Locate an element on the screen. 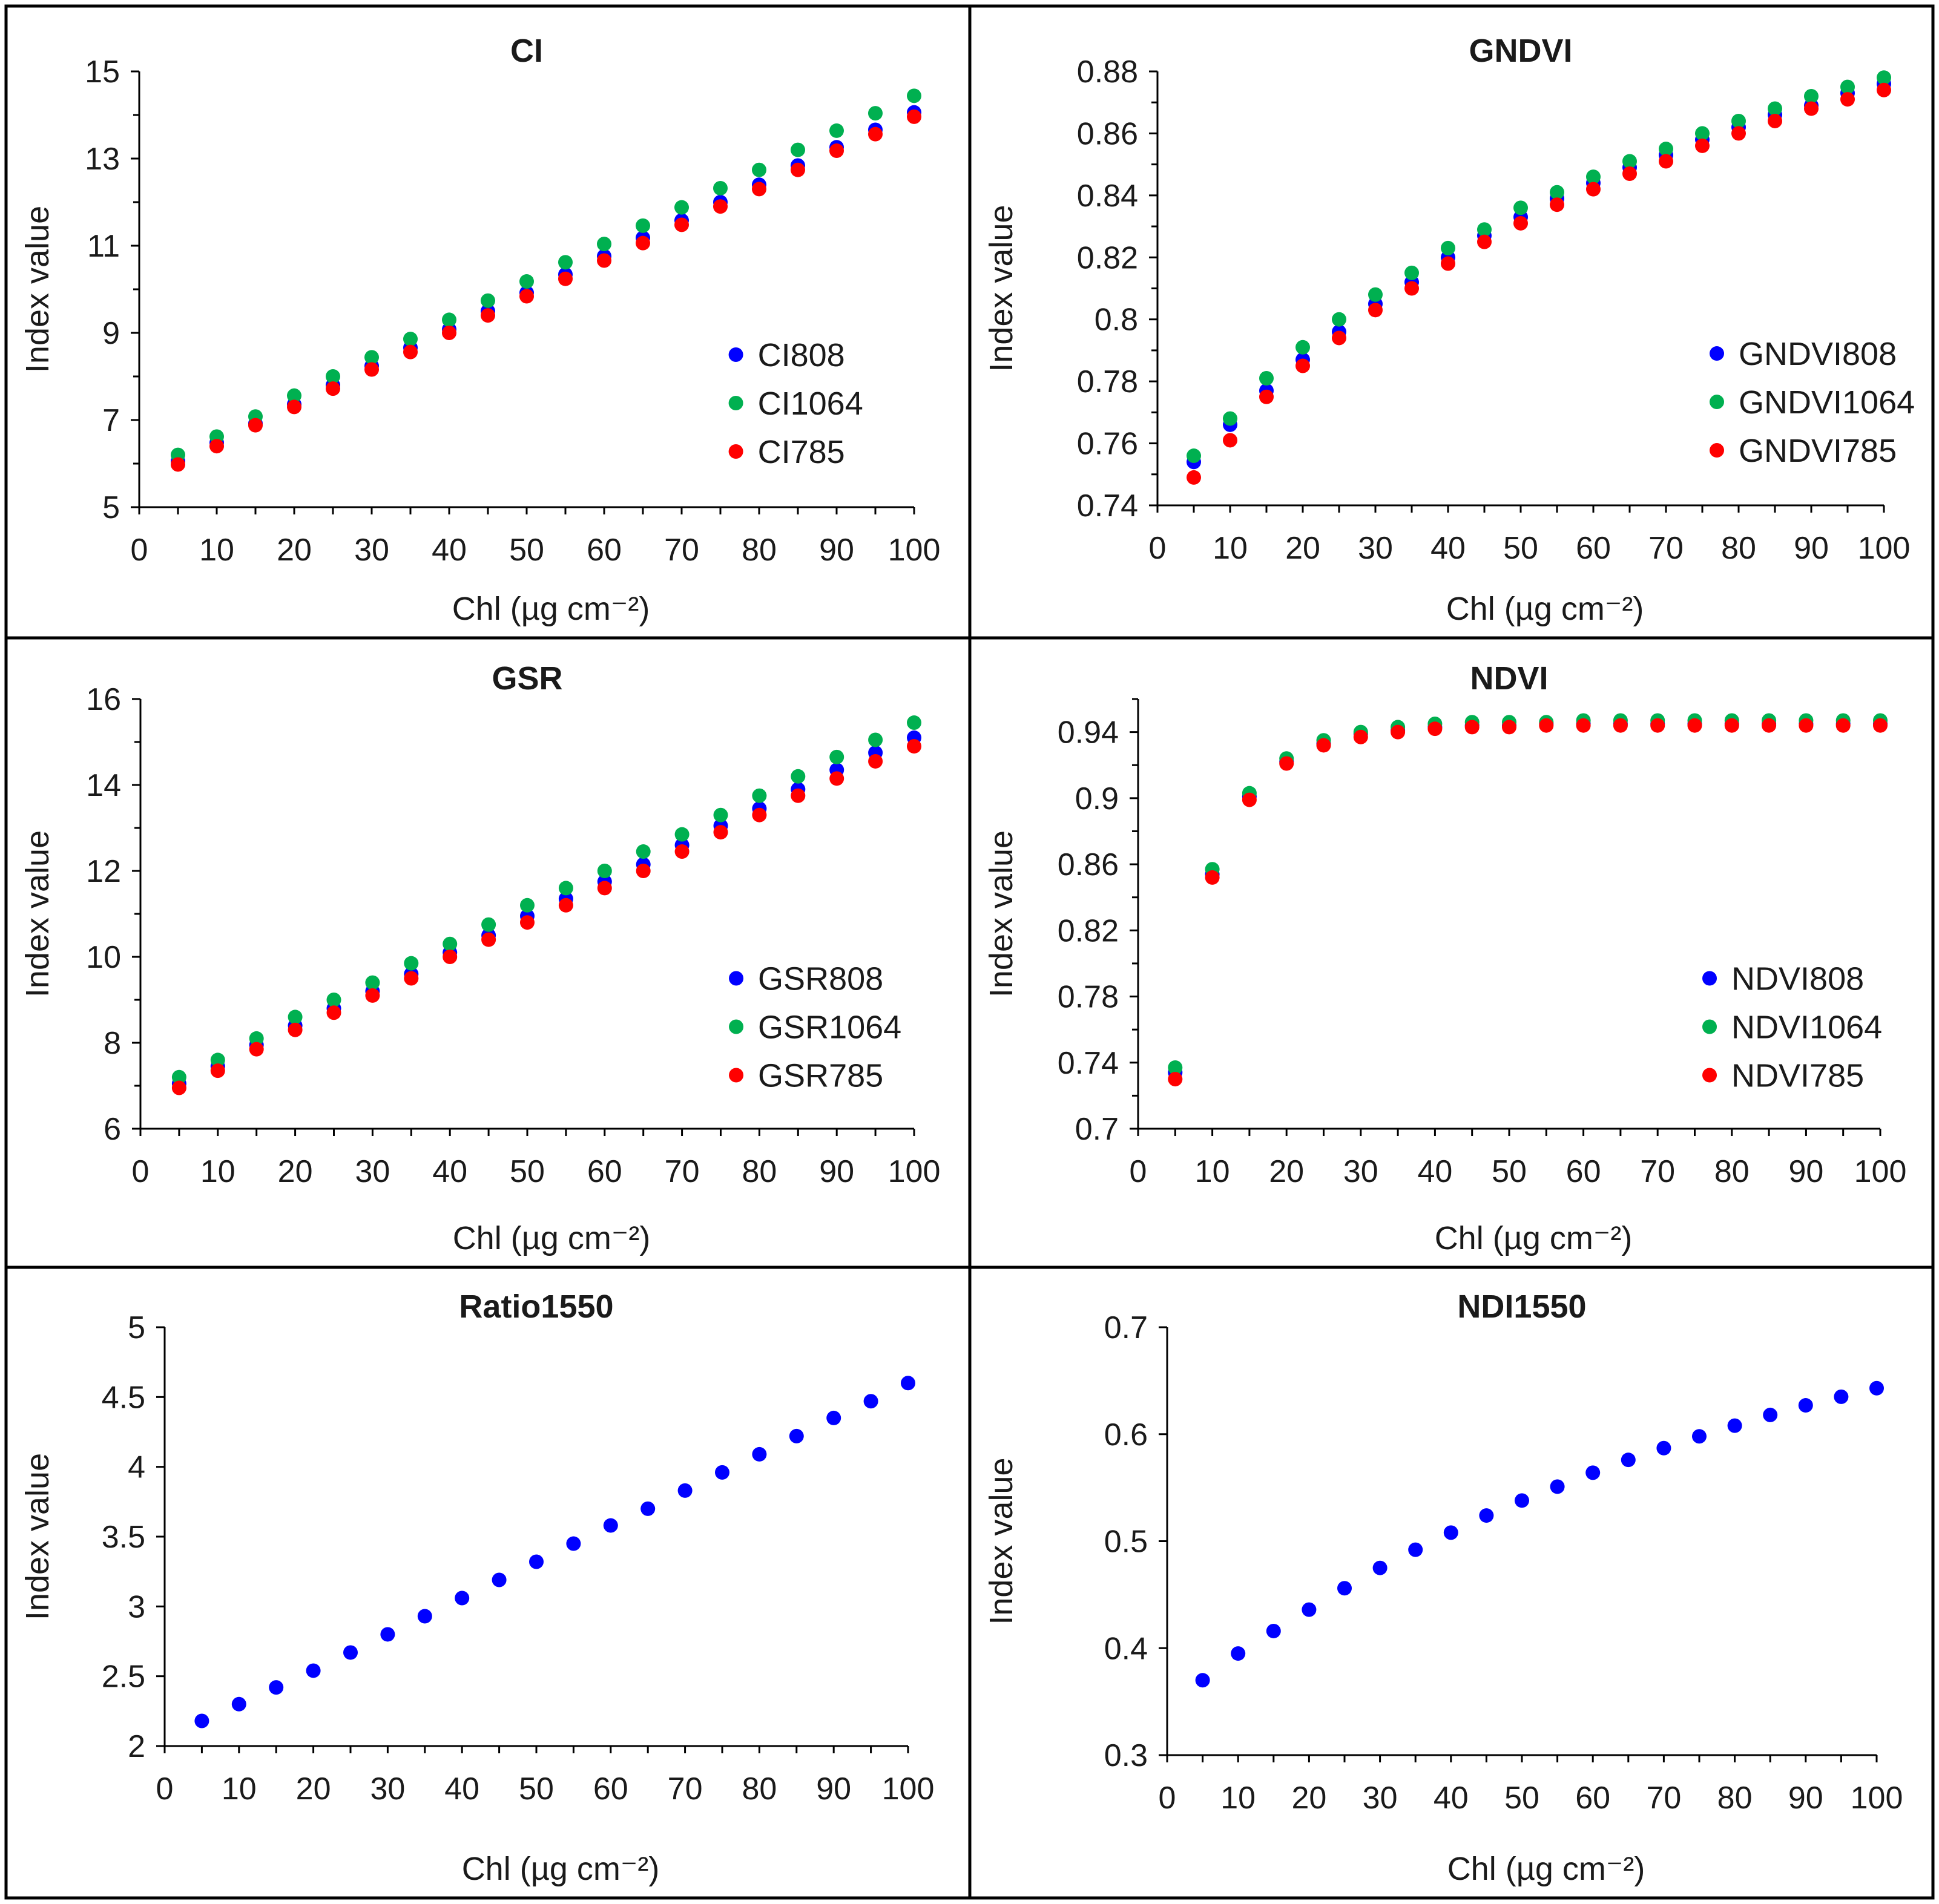 The image size is (1939, 1904). legend: GNDVI808 GNDVI1064 GNDVI785 is located at coordinates (1812, 402).